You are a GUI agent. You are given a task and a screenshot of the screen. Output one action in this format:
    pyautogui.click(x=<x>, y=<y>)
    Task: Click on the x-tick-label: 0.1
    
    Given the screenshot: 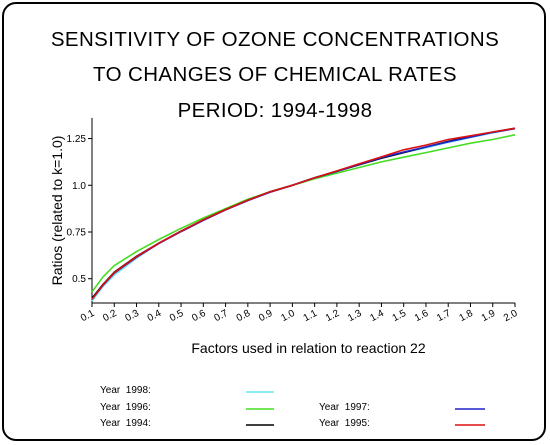 What is the action you would take?
    pyautogui.click(x=88, y=316)
    